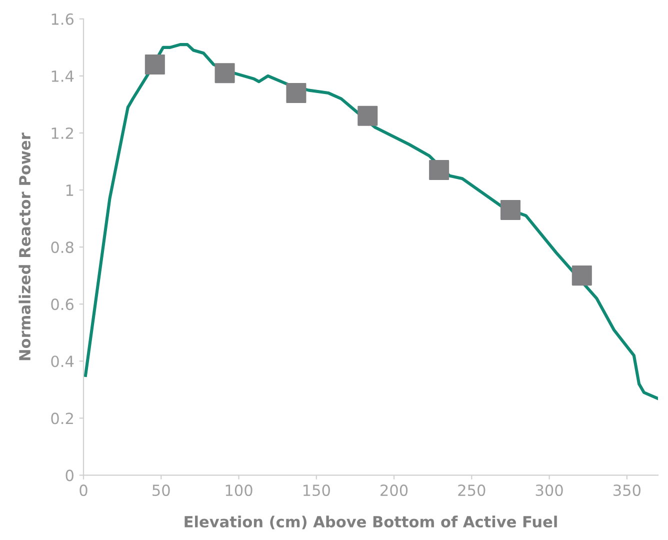  I want to click on y-tick-label: 0.4, so click(62, 362).